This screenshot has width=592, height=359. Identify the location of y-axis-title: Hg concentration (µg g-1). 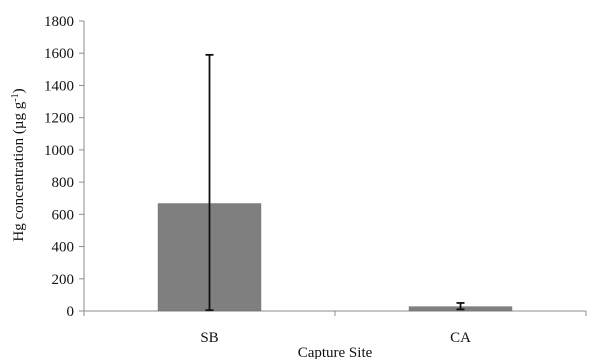
(18, 164).